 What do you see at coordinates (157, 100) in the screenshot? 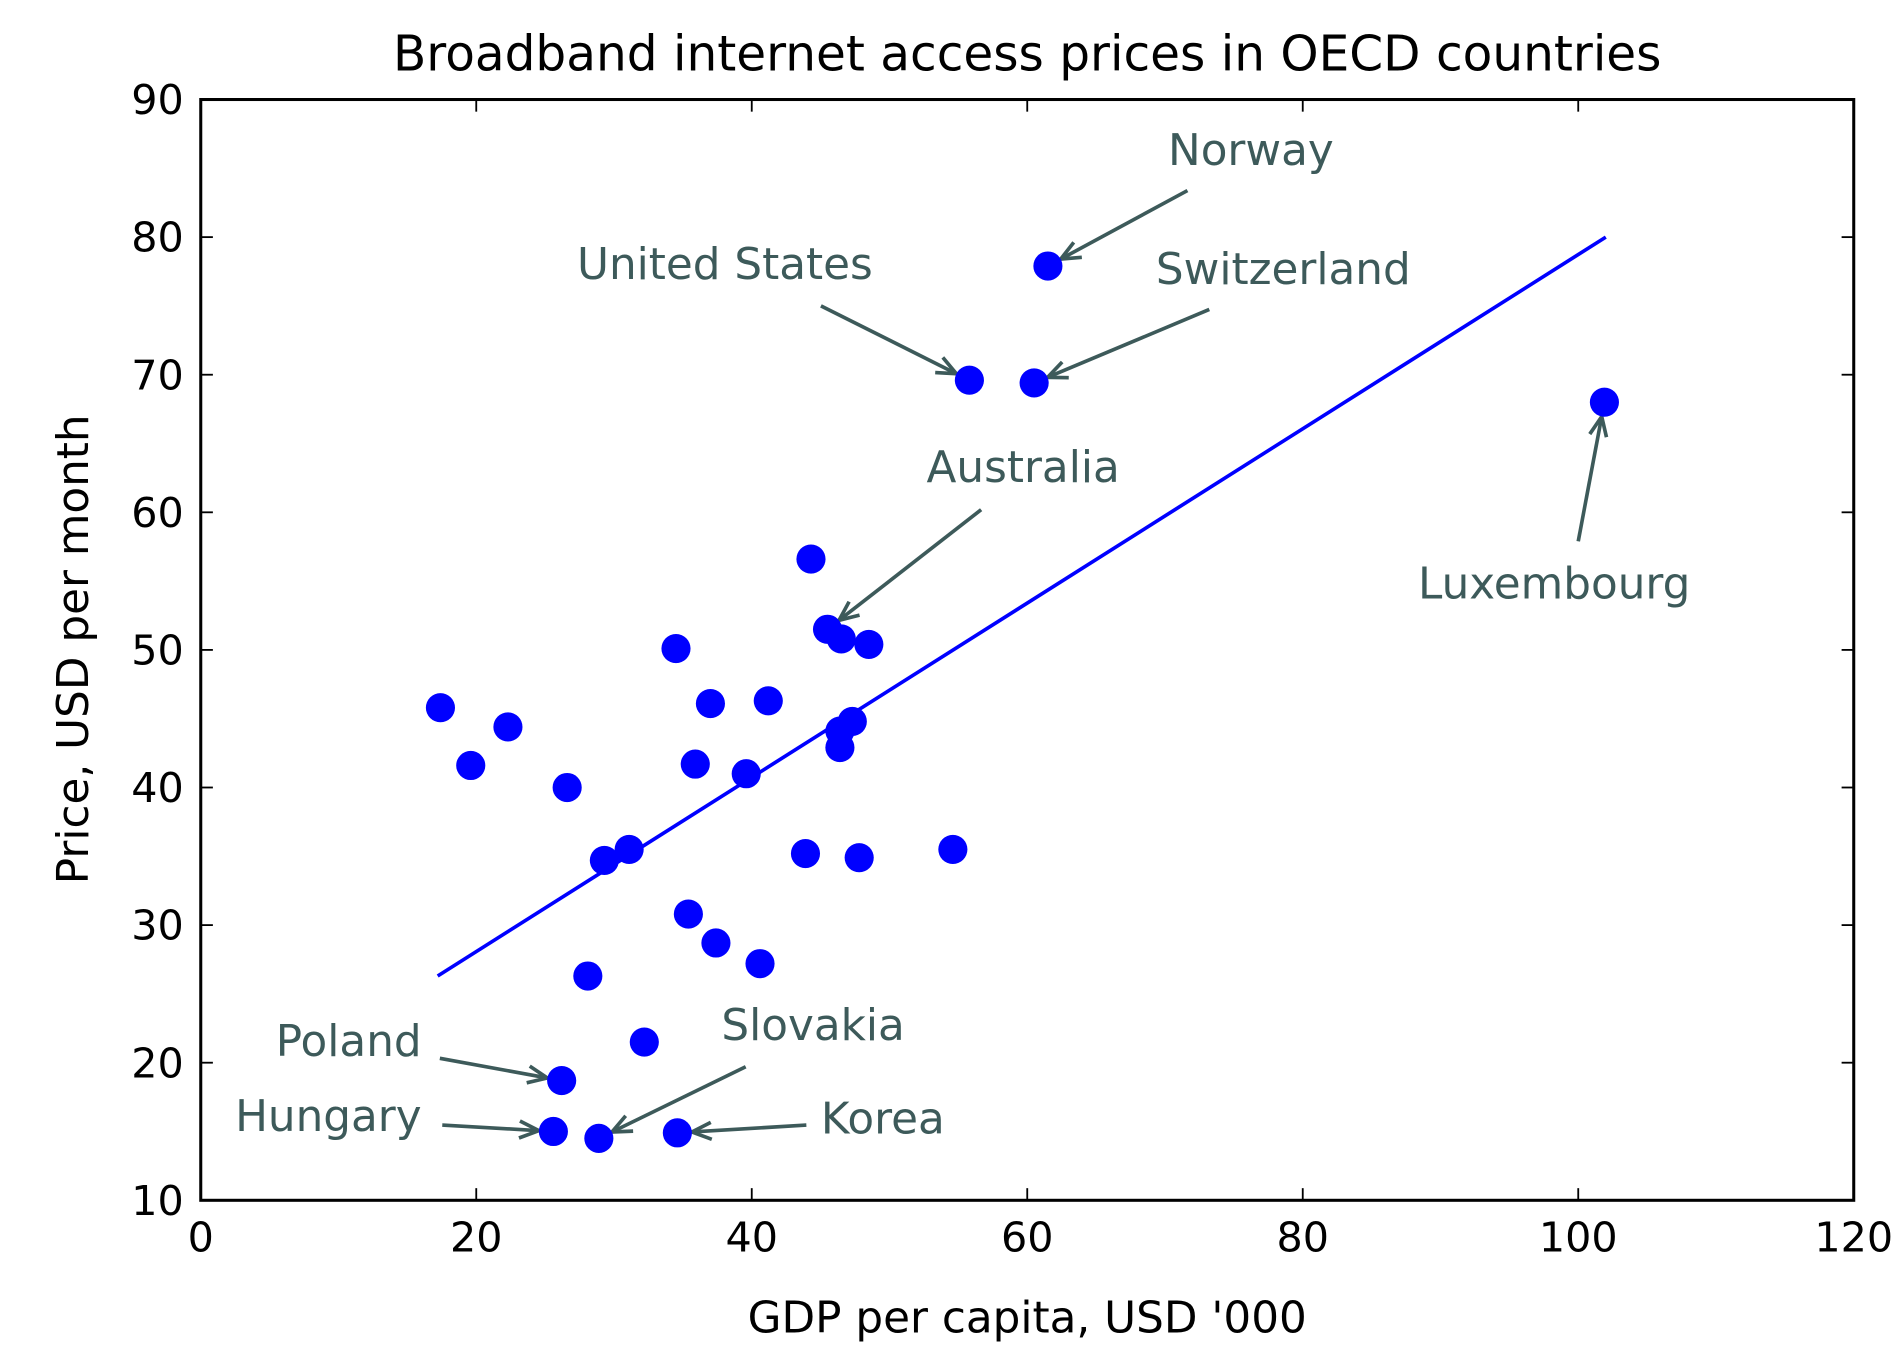
I see `y-tick-label: 90` at bounding box center [157, 100].